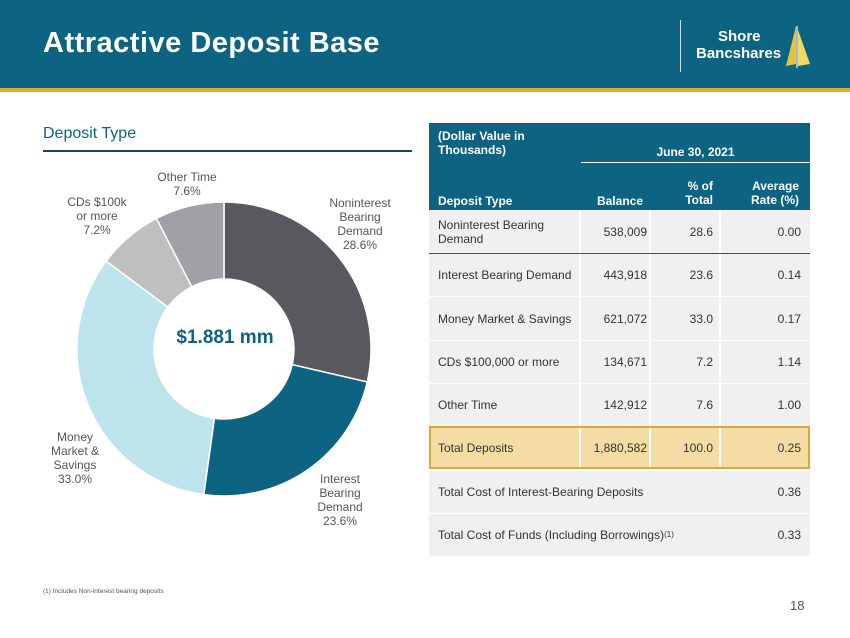  I want to click on slice-label: Noninterest Bearing Demand 28.6%, so click(360, 224).